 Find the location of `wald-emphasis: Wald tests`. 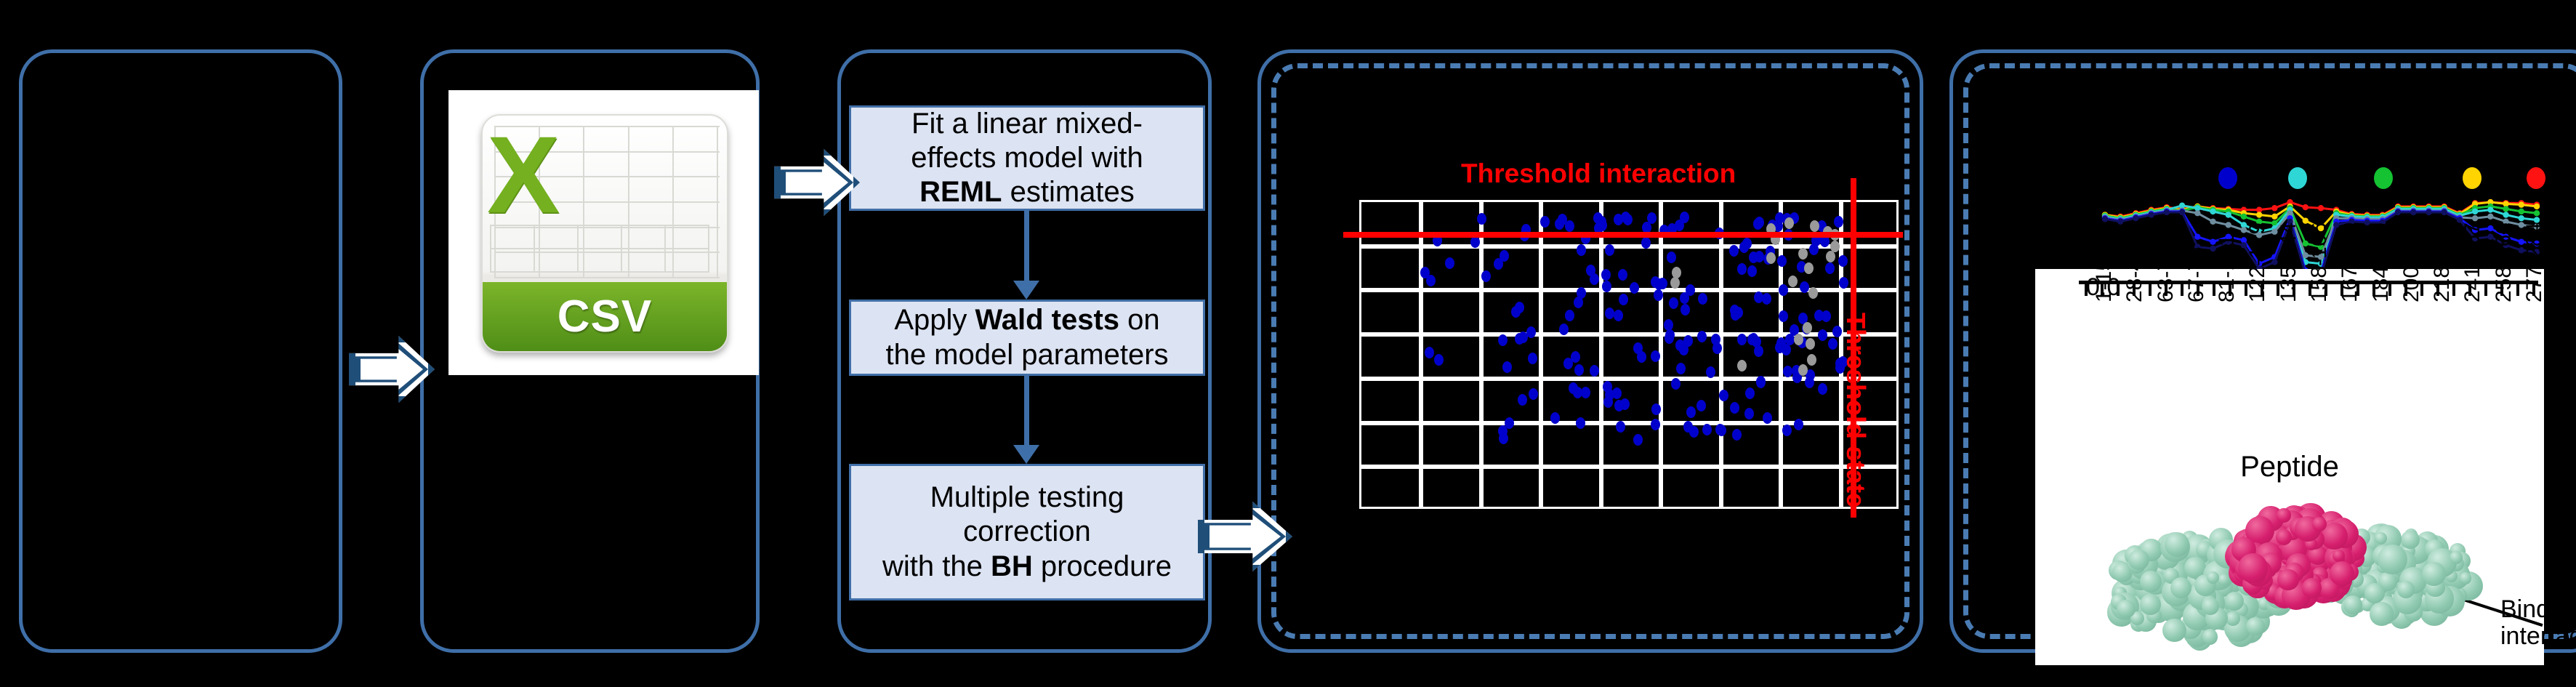

wald-emphasis: Wald tests is located at coordinates (1047, 320).